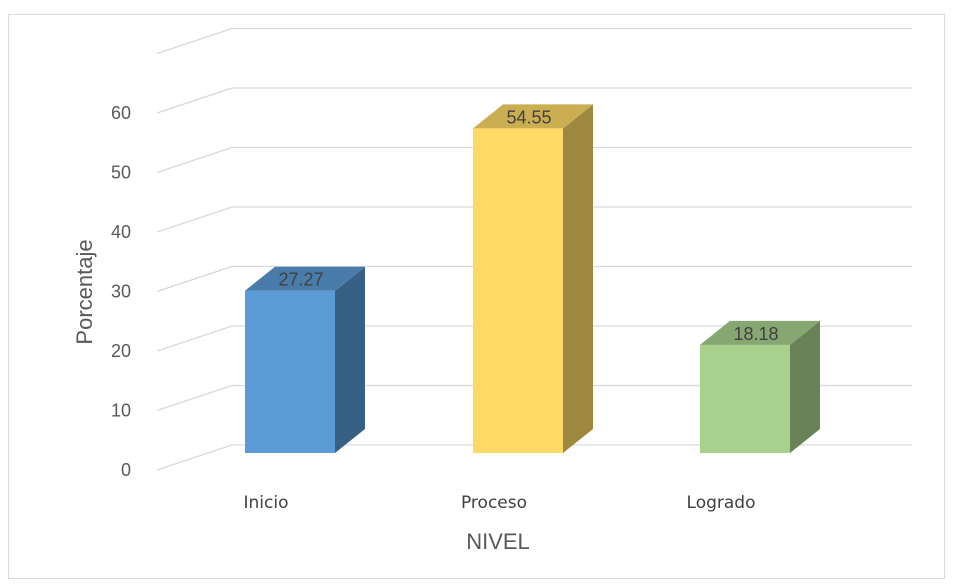  Describe the element at coordinates (498, 541) in the screenshot. I see `x-axis-title: NIVEL` at that location.